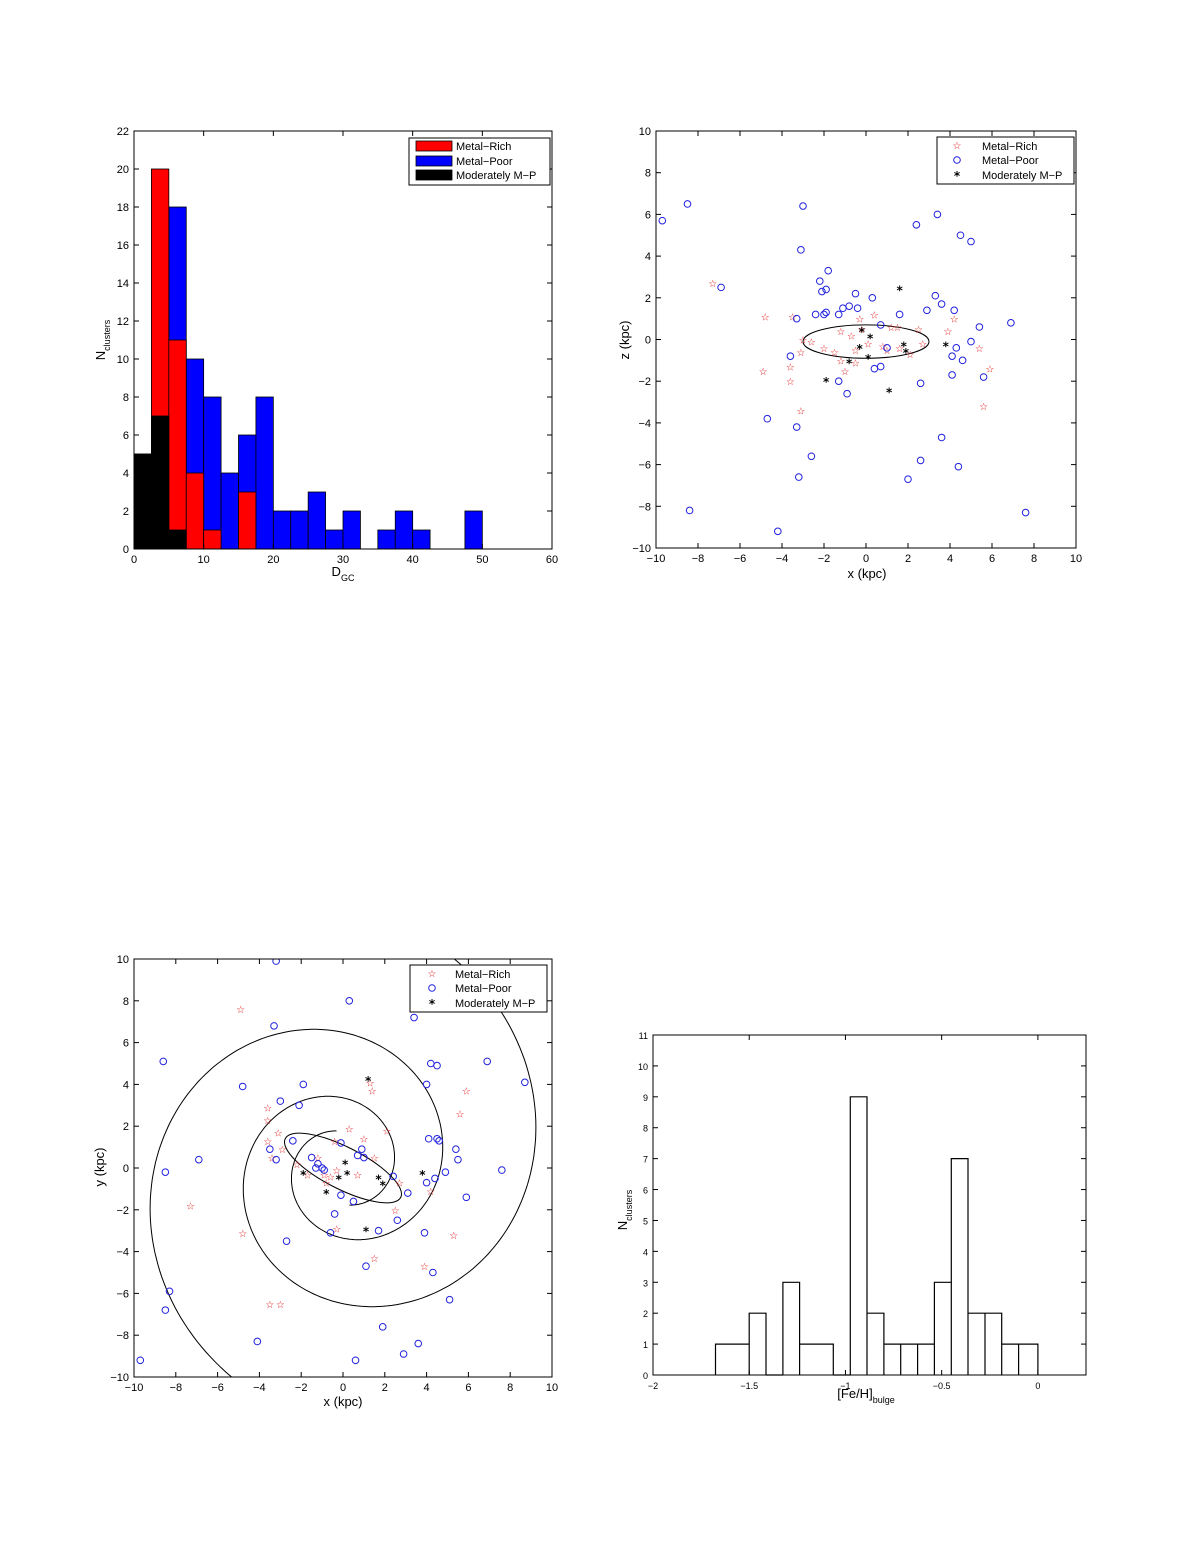  What do you see at coordinates (123, 322) in the screenshot?
I see `y-tick-label: 12` at bounding box center [123, 322].